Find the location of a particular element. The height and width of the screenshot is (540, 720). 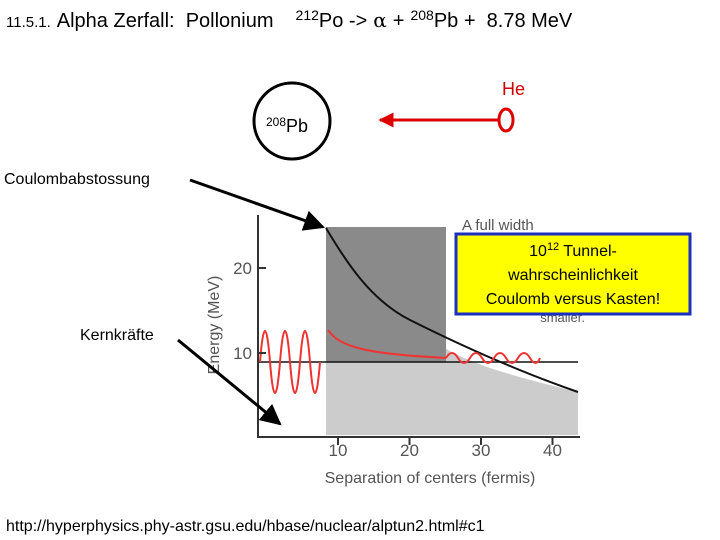

x-tick-label: 10 is located at coordinates (338, 450).